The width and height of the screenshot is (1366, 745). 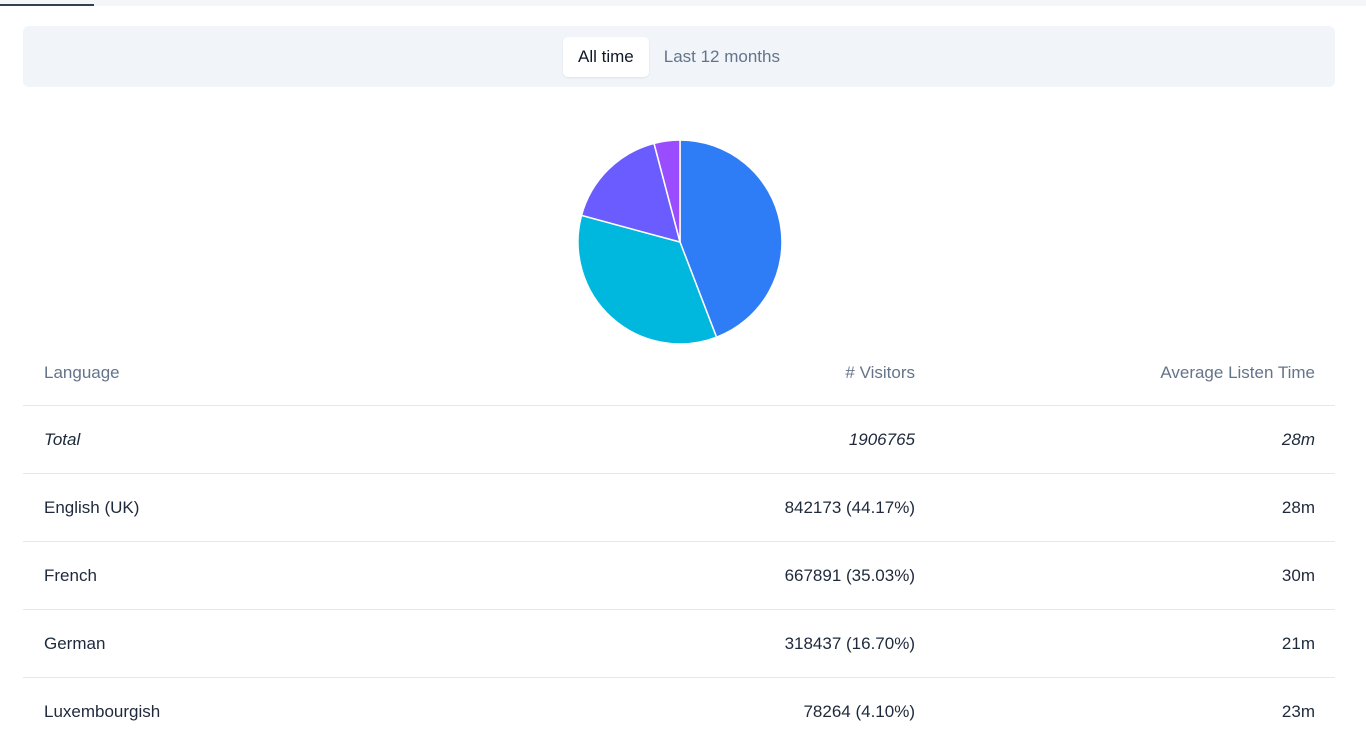 I want to click on language-pie-chart, so click(x=680, y=242).